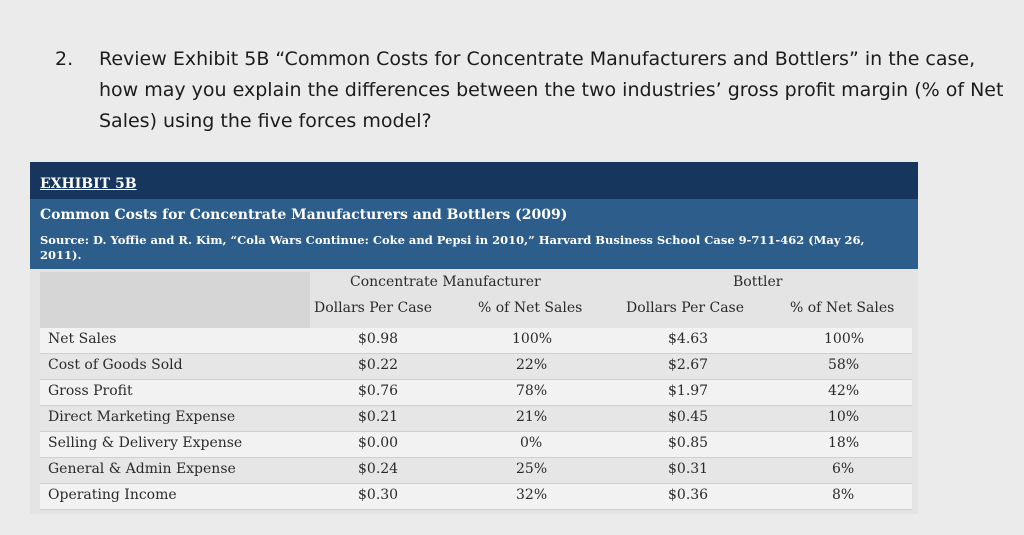 This screenshot has width=1024, height=535. Describe the element at coordinates (145, 443) in the screenshot. I see `row-label: Selling & Delivery Expense` at that location.